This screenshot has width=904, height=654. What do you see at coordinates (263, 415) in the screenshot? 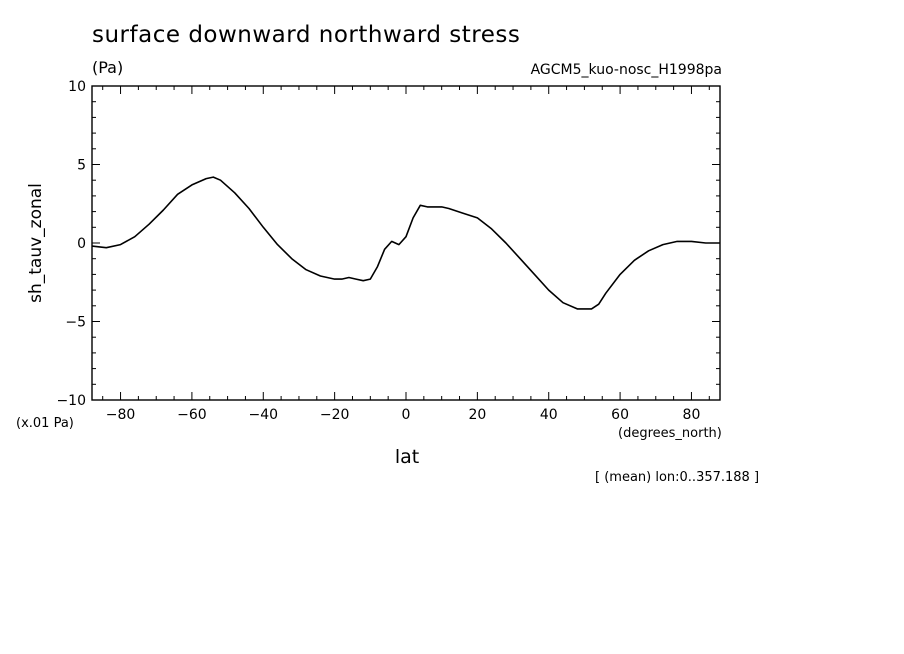
I see `x-tick-label: −40` at bounding box center [263, 415].